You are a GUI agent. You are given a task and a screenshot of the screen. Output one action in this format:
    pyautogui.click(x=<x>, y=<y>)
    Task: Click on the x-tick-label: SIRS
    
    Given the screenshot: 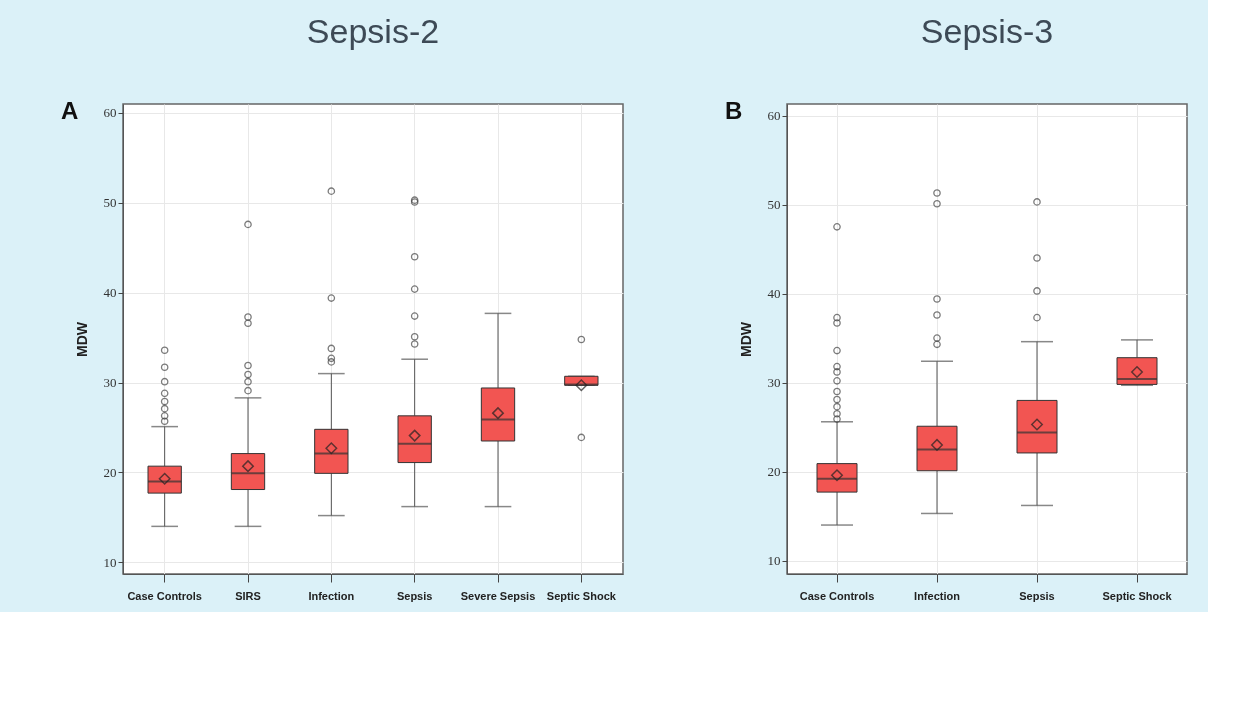 What is the action you would take?
    pyautogui.click(x=248, y=595)
    